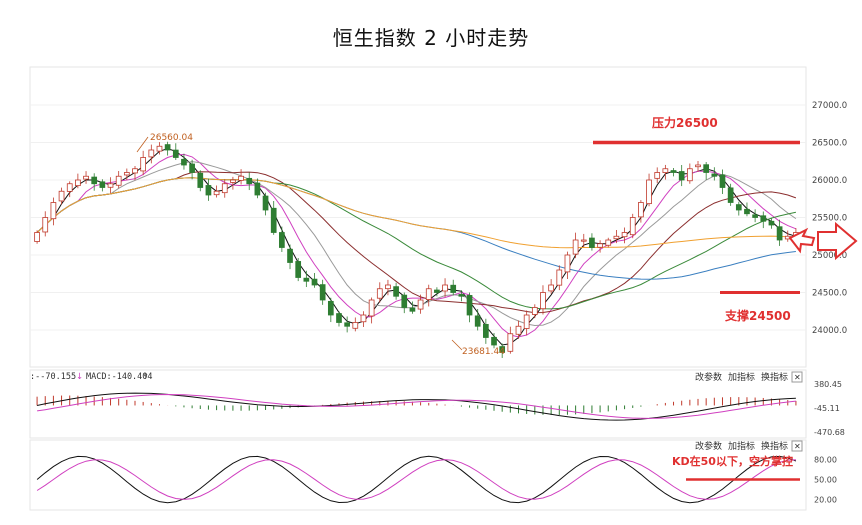 The image size is (862, 525). What do you see at coordinates (837, 241) in the screenshot?
I see `arrow-right-icon` at bounding box center [837, 241].